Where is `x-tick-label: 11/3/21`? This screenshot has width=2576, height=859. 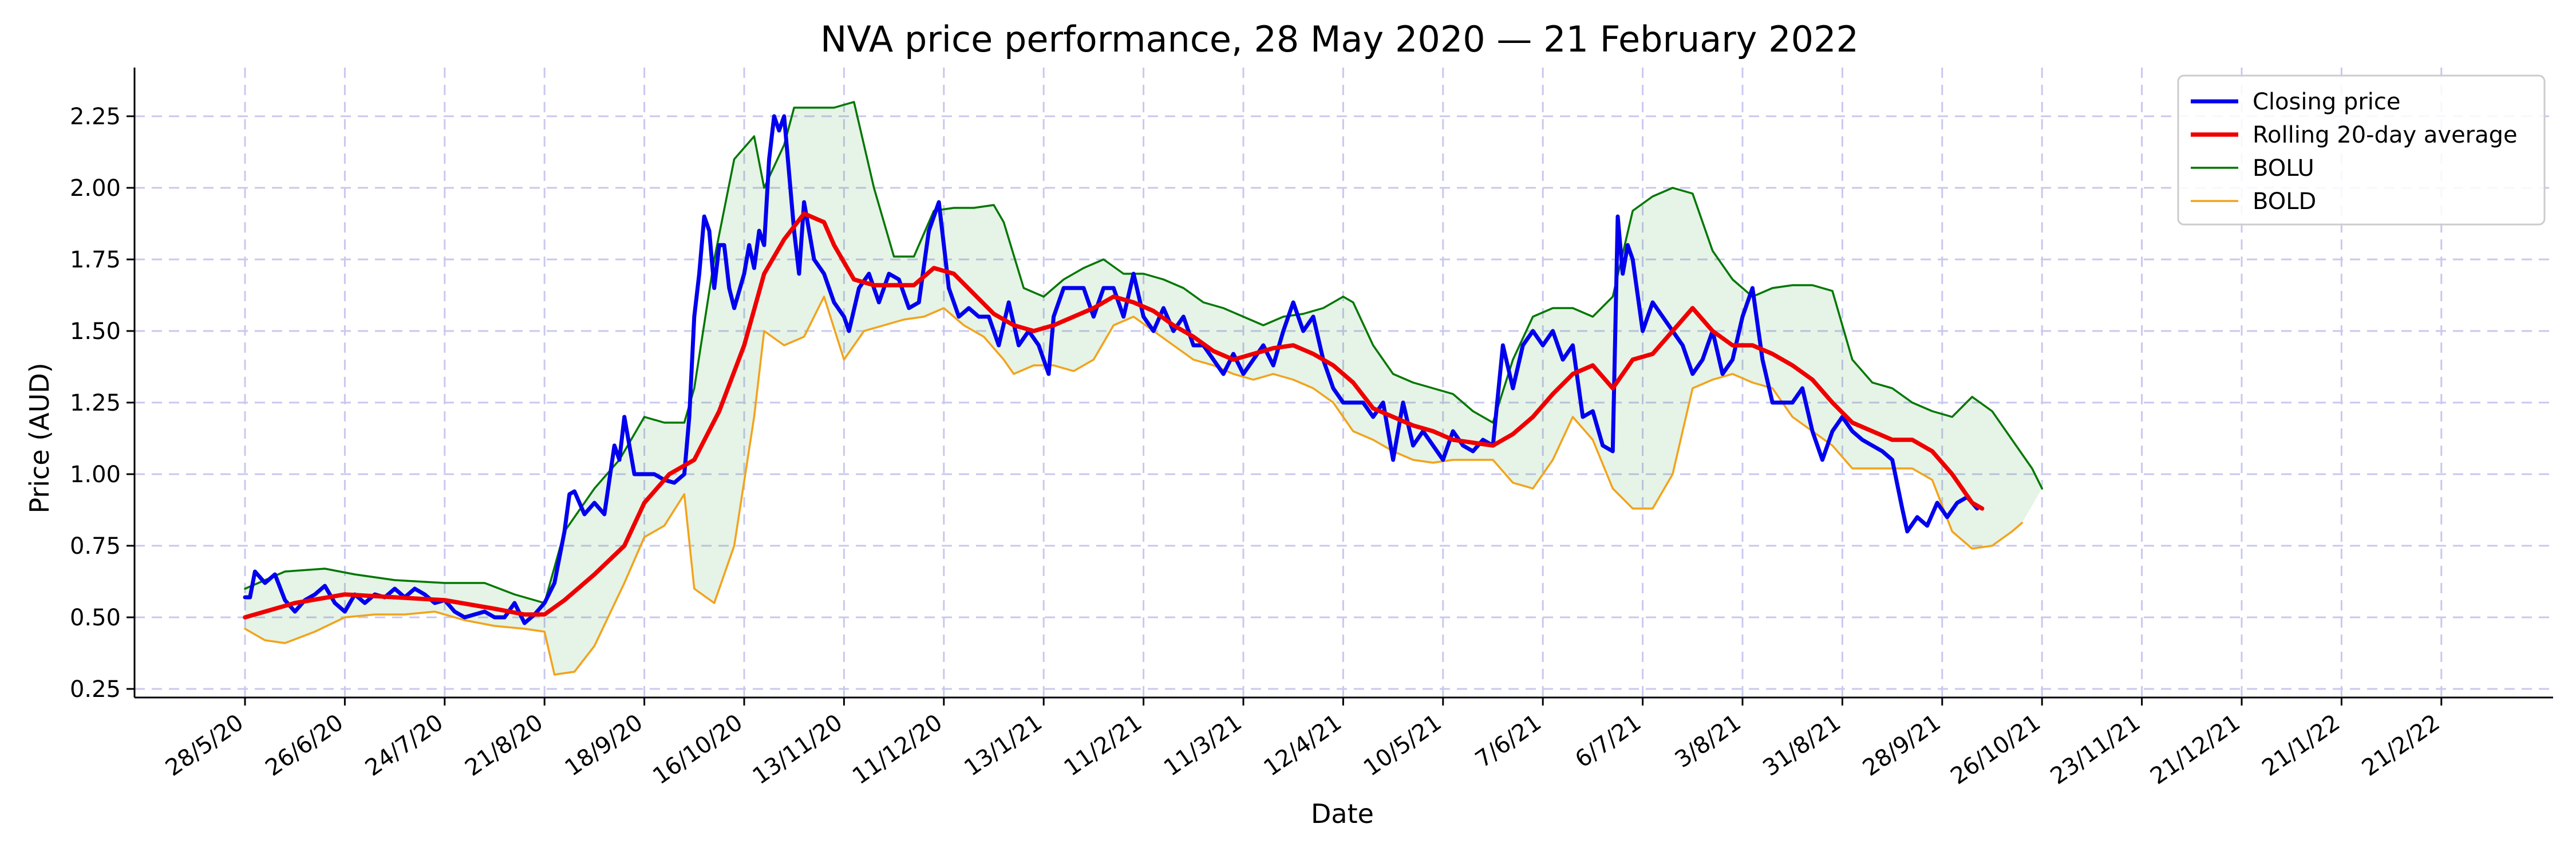
x-tick-label: 11/3/21 is located at coordinates (1203, 746).